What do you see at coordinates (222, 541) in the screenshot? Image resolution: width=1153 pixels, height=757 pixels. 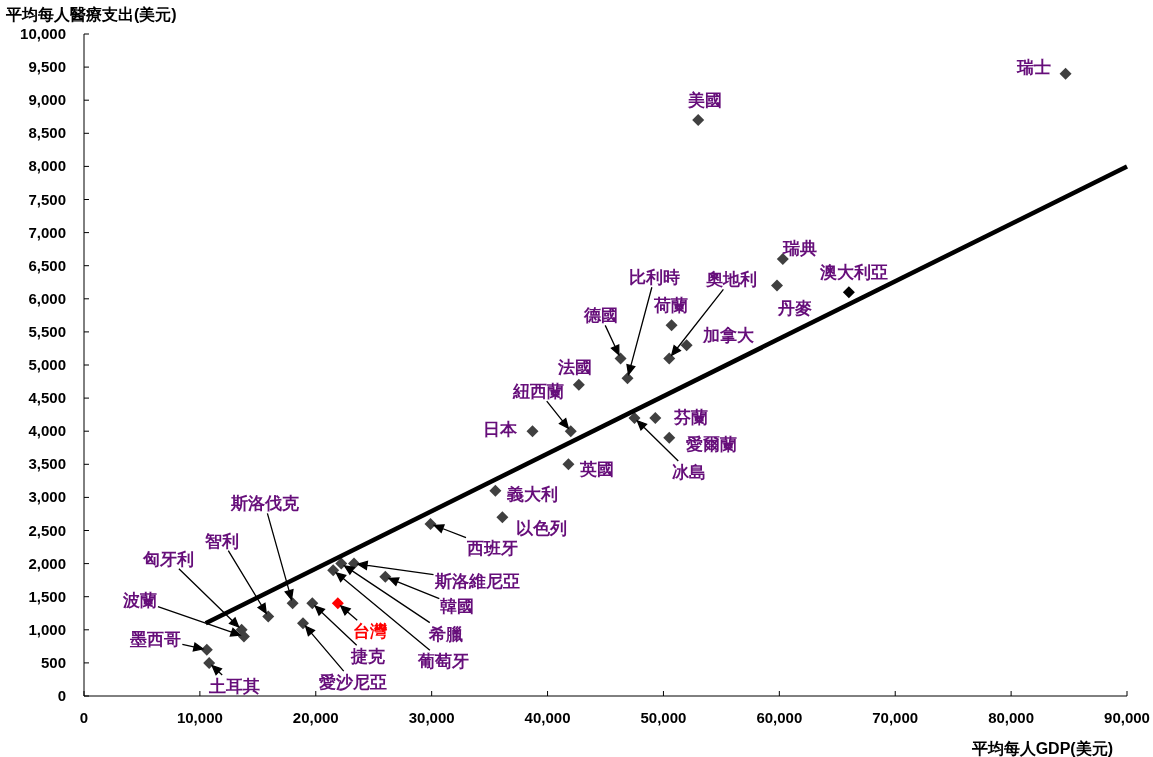 I see `annotation: 智利` at bounding box center [222, 541].